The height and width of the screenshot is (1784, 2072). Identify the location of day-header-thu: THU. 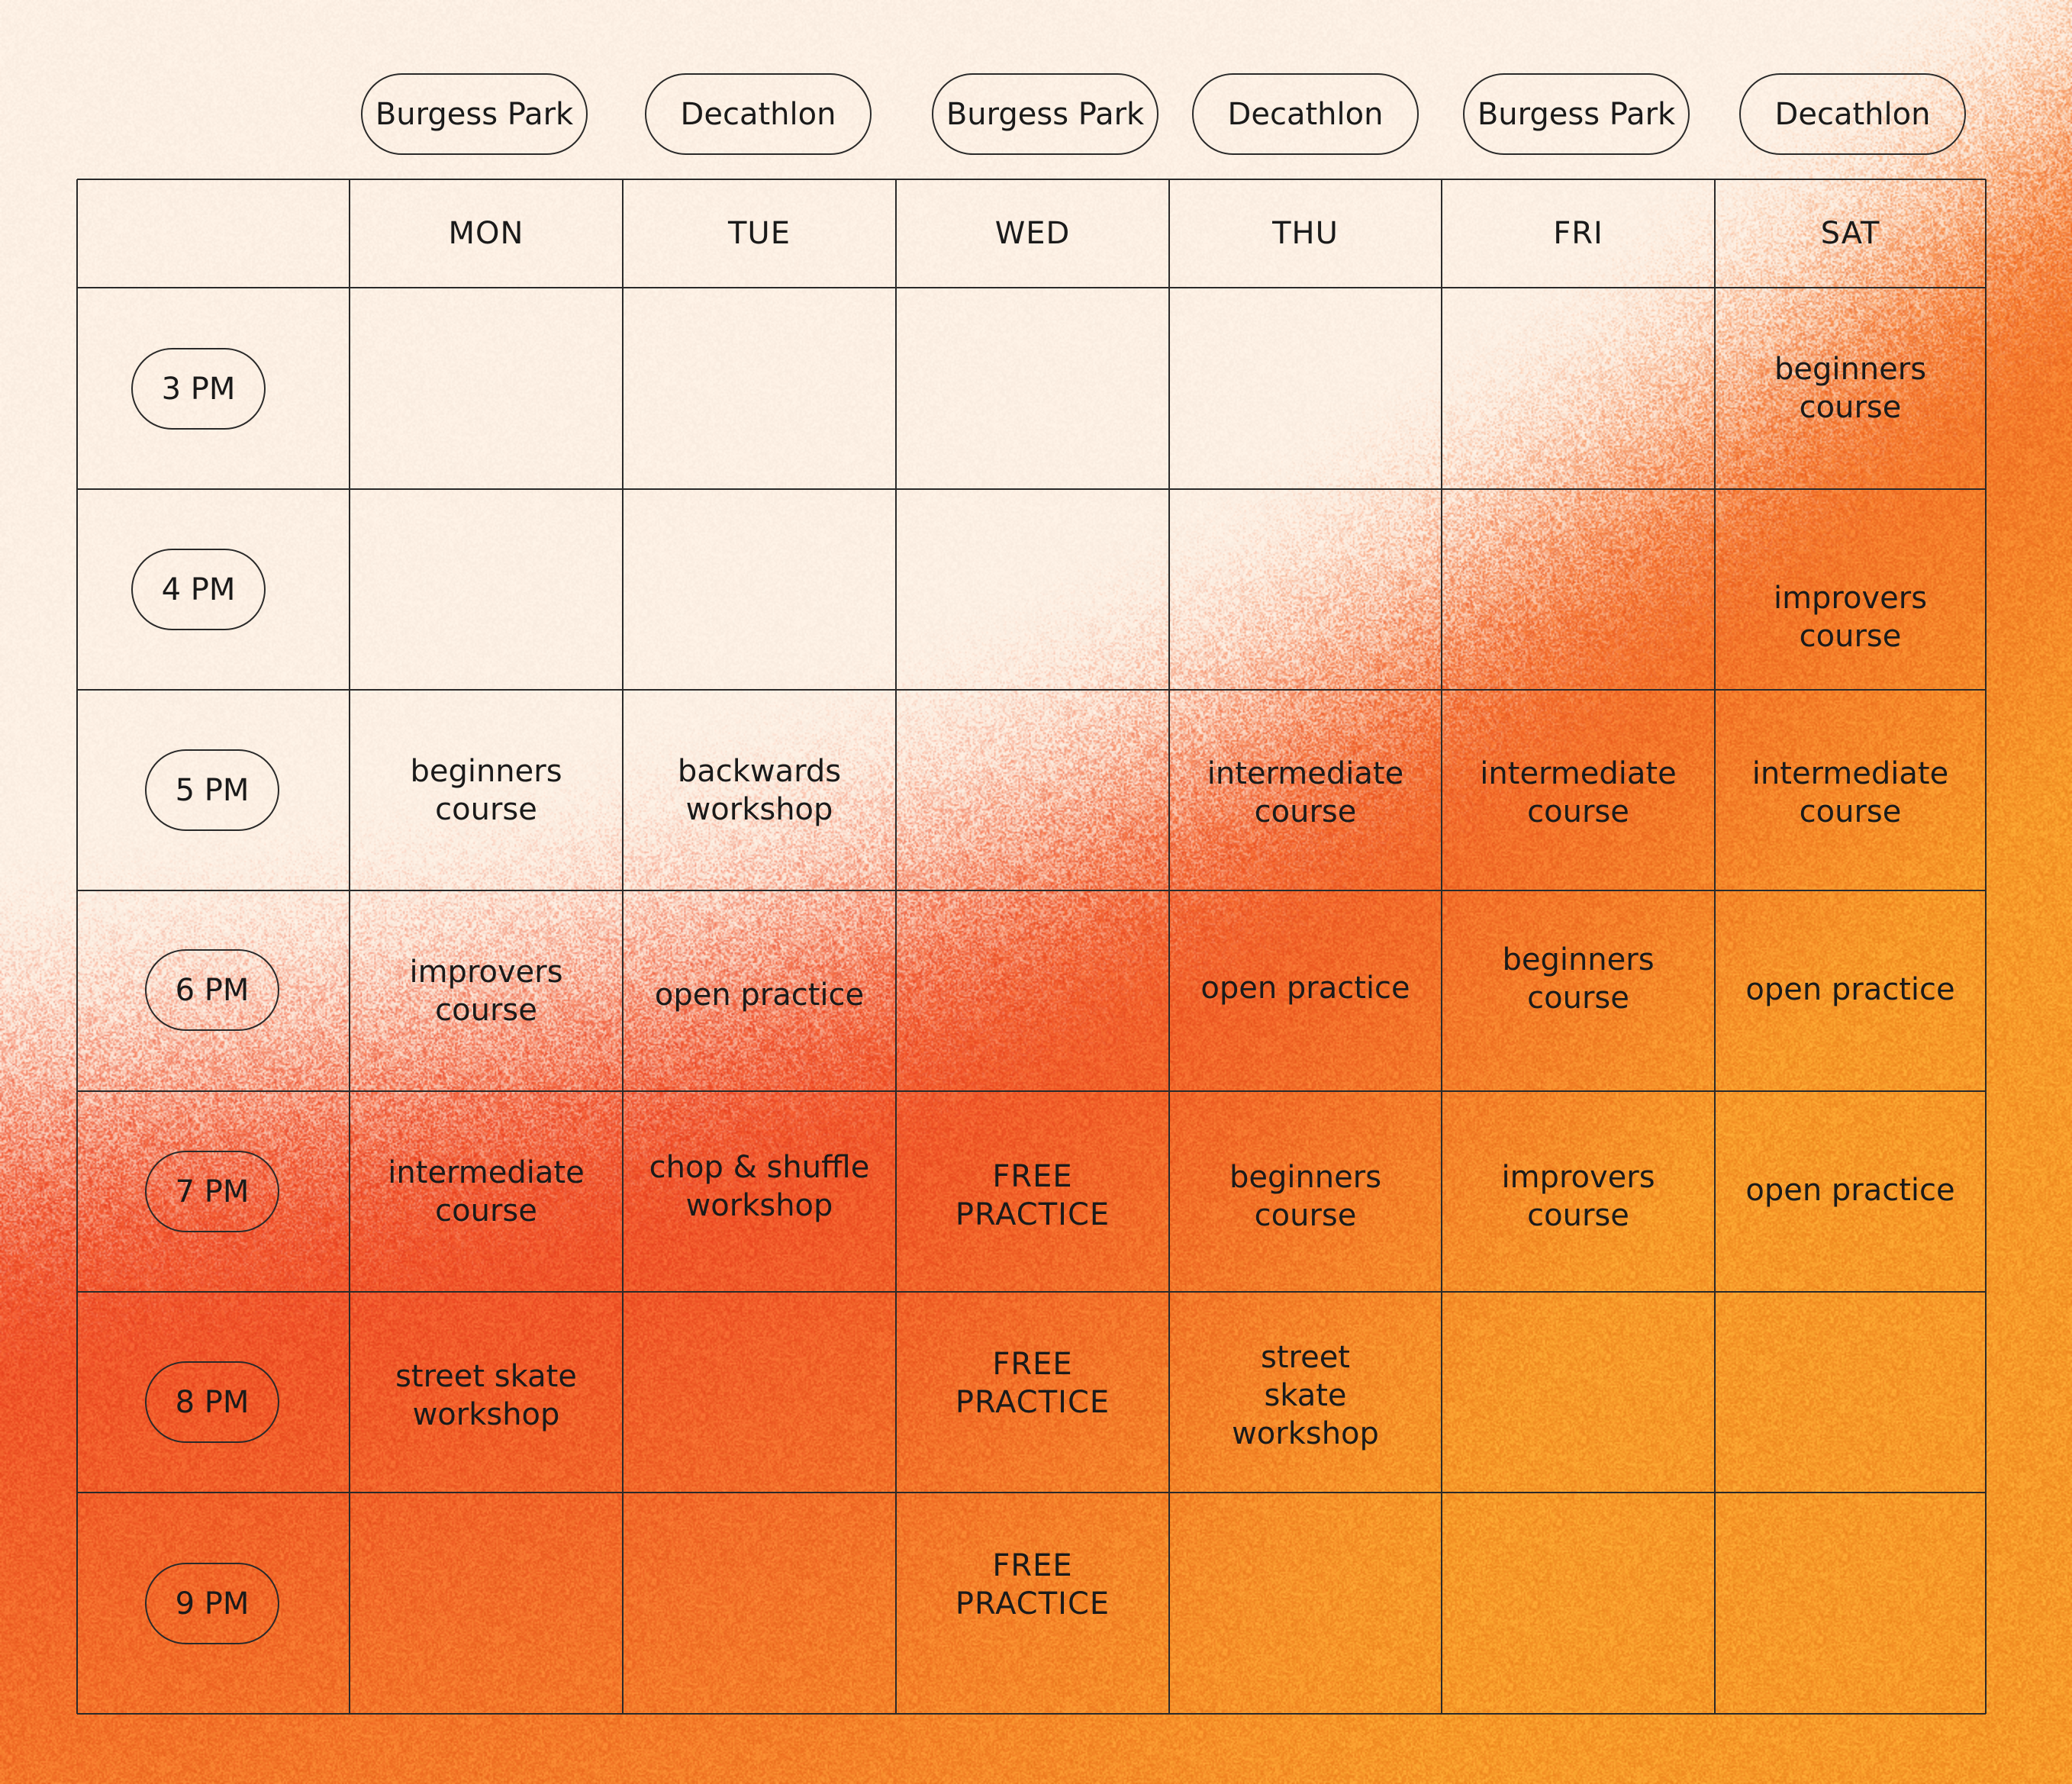
(1306, 234).